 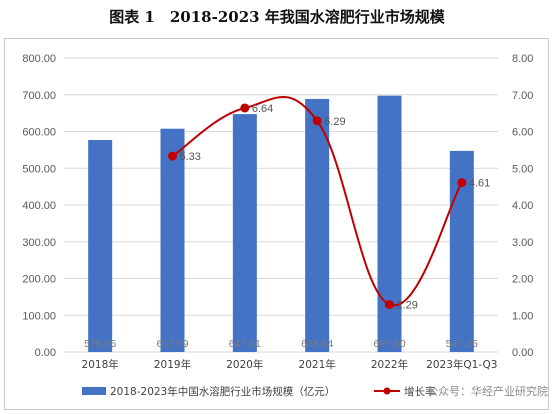 I want to click on growth-rate-label: 6.64, so click(x=262, y=109).